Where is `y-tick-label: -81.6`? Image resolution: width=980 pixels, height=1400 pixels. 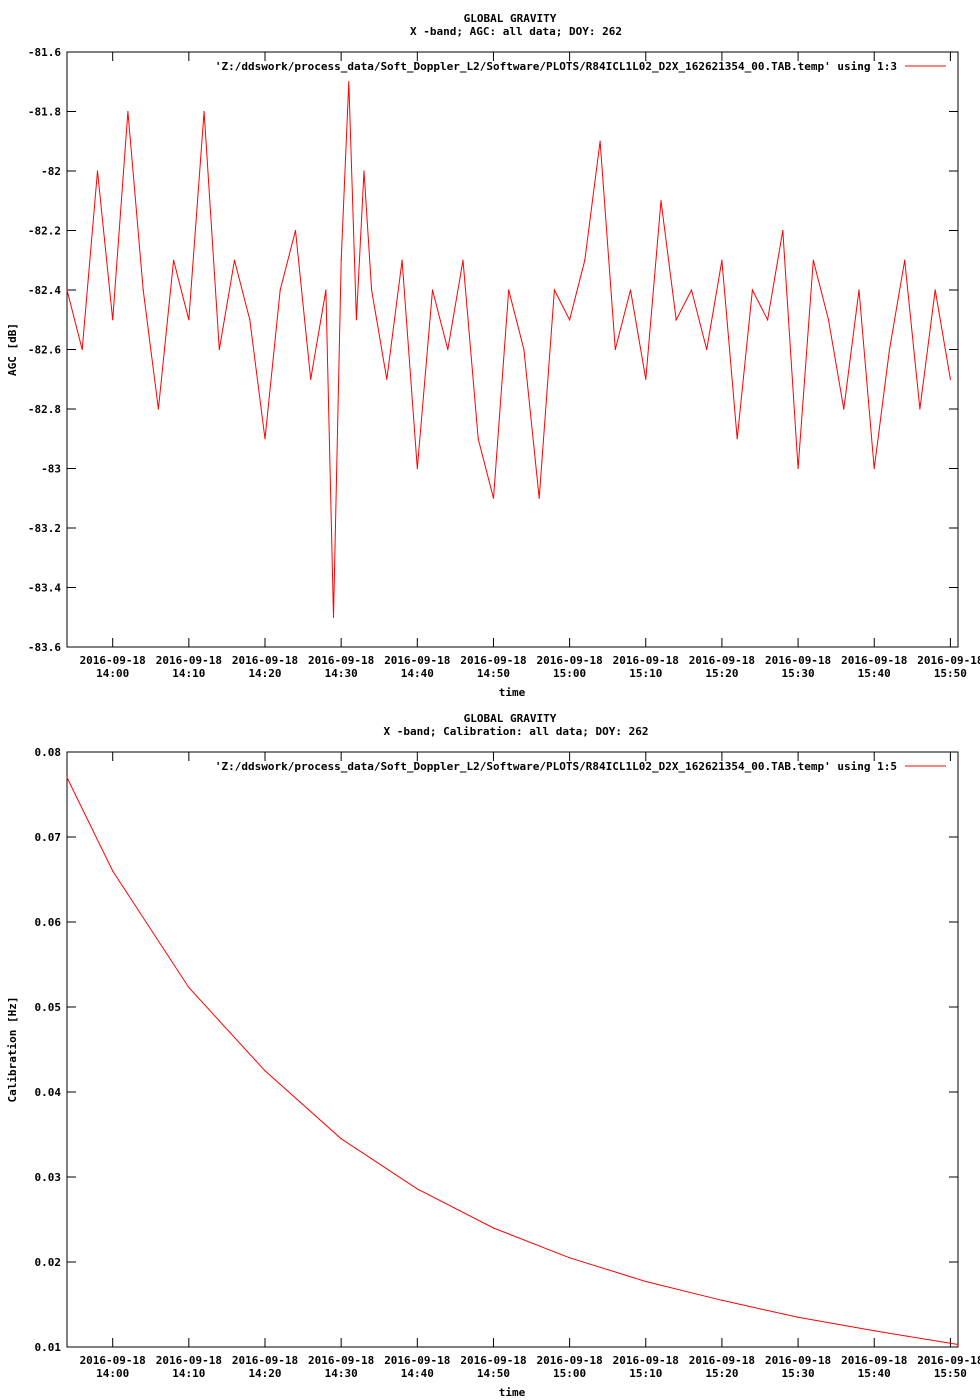
y-tick-label: -81.6 is located at coordinates (44, 52).